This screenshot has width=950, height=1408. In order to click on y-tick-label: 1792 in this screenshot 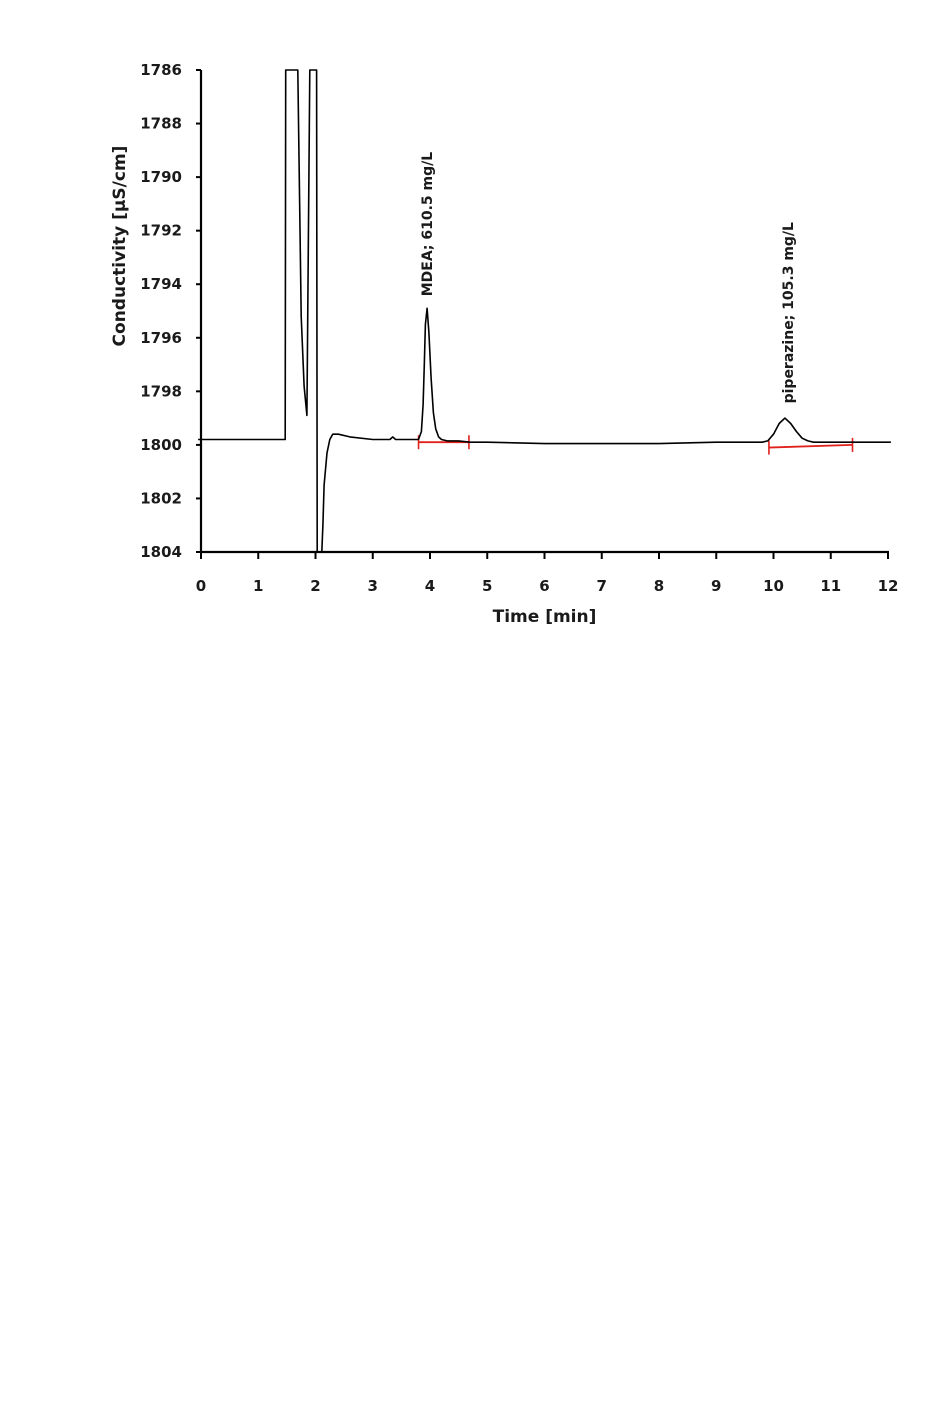, I will do `click(161, 231)`.